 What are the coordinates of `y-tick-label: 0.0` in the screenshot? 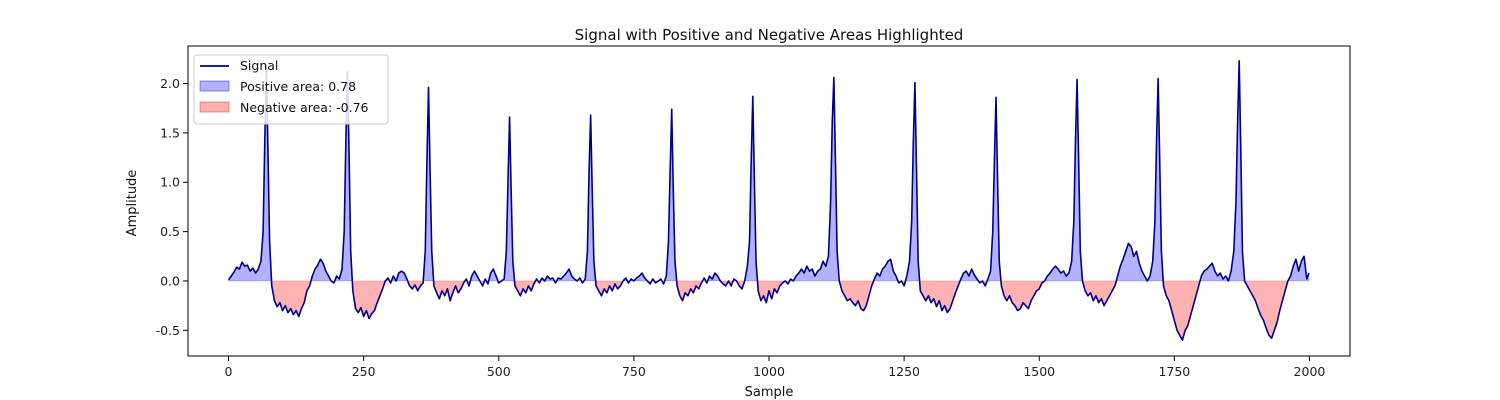 It's located at (170, 280).